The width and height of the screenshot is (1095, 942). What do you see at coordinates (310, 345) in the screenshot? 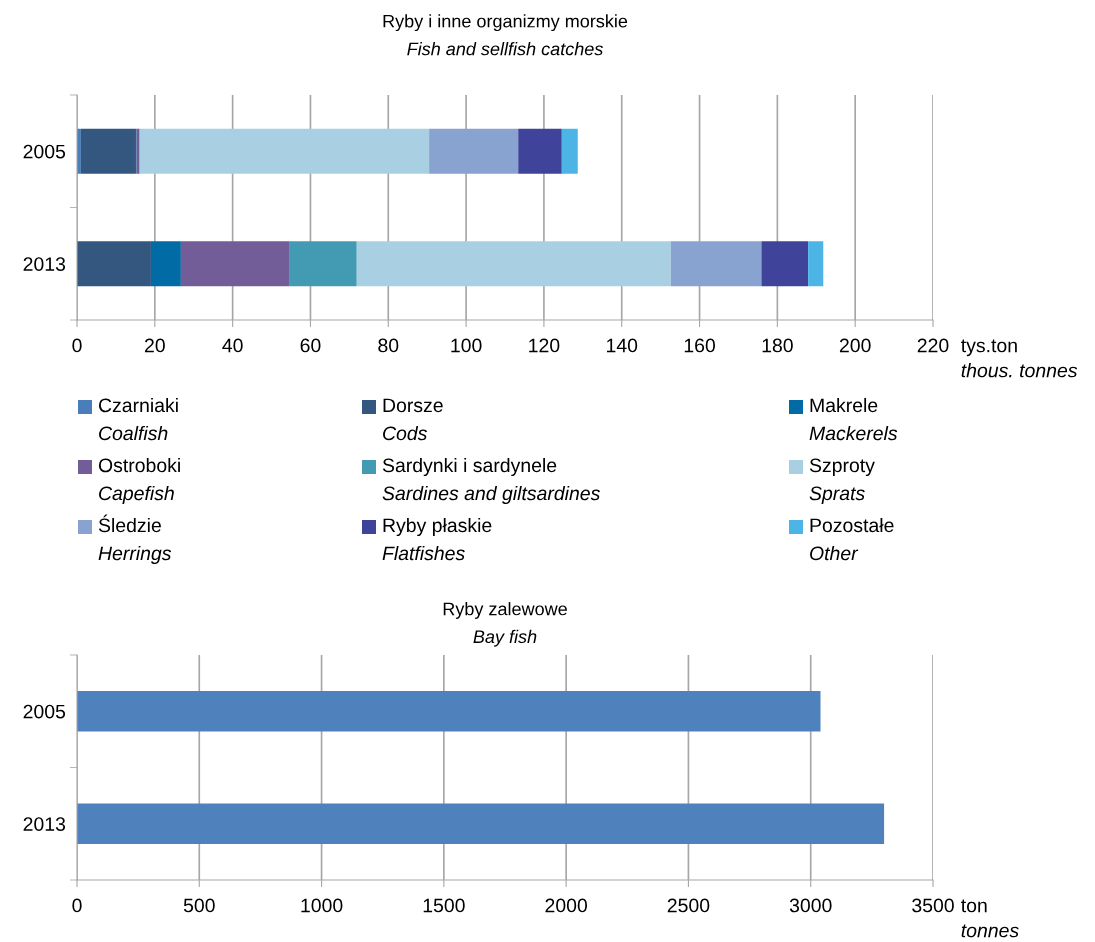
I see `x-tick-label: 60` at bounding box center [310, 345].